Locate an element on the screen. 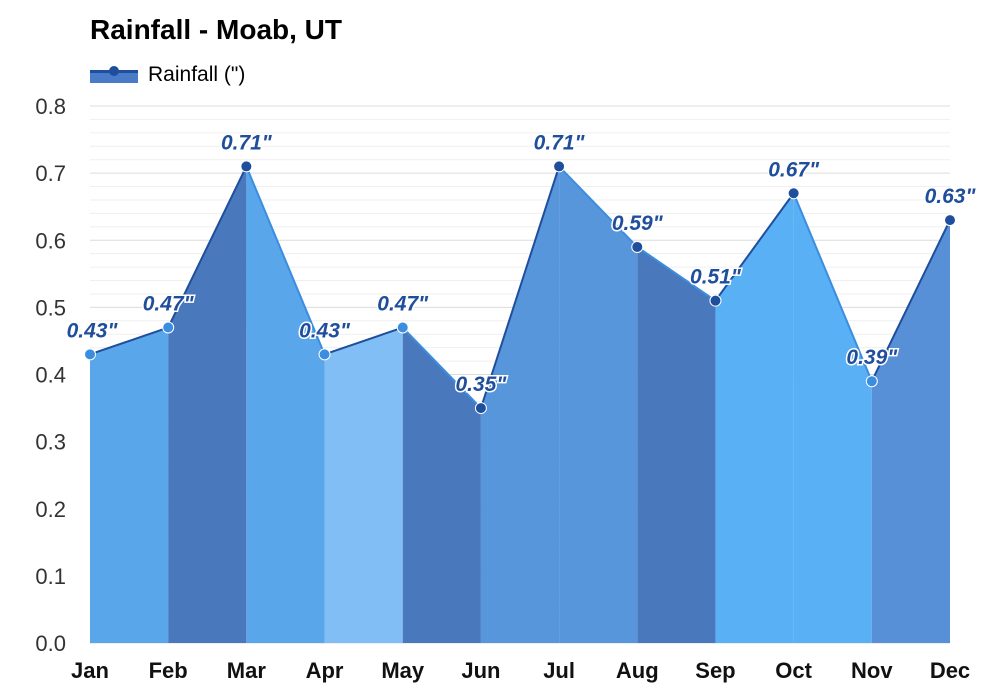 Image resolution: width=1000 pixels, height=700 pixels. area-segment-aug is located at coordinates (676, 444).